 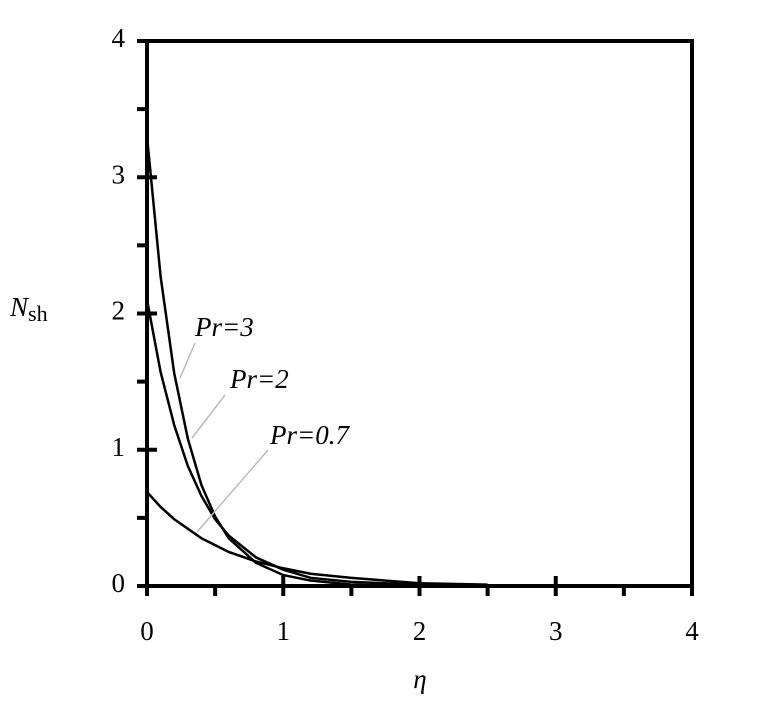 What do you see at coordinates (147, 631) in the screenshot?
I see `x-tick-label: 0` at bounding box center [147, 631].